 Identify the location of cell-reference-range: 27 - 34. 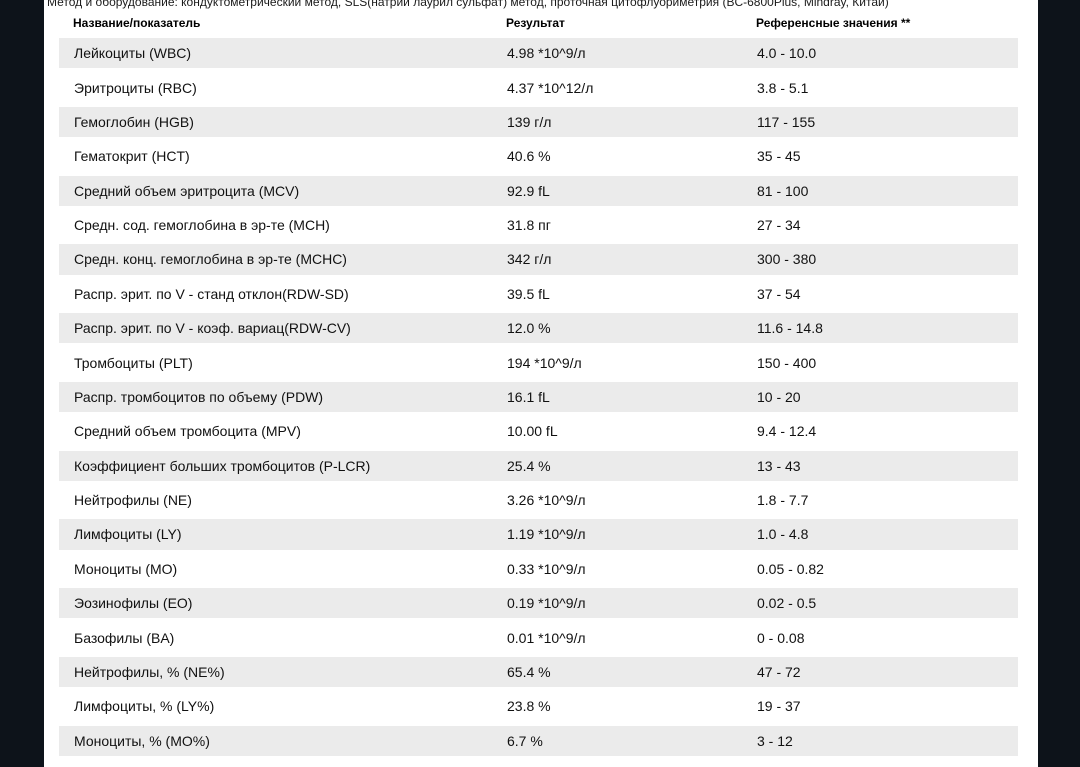
(779, 225).